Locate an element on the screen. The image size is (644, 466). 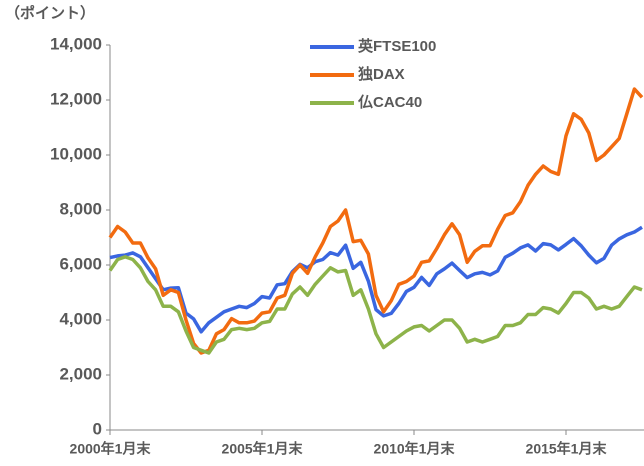
x-tick-label: 2010年1月末 is located at coordinates (415, 449).